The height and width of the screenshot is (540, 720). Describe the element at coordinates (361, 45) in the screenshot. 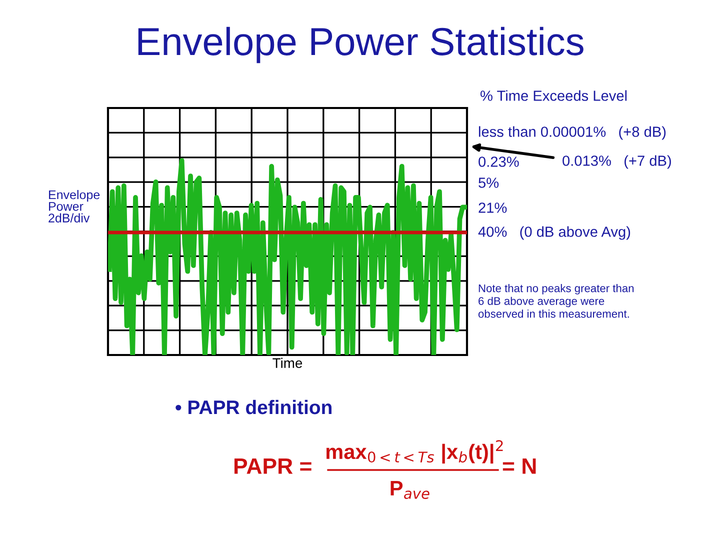

I see `chart-title: Envelope Power Statistics` at that location.